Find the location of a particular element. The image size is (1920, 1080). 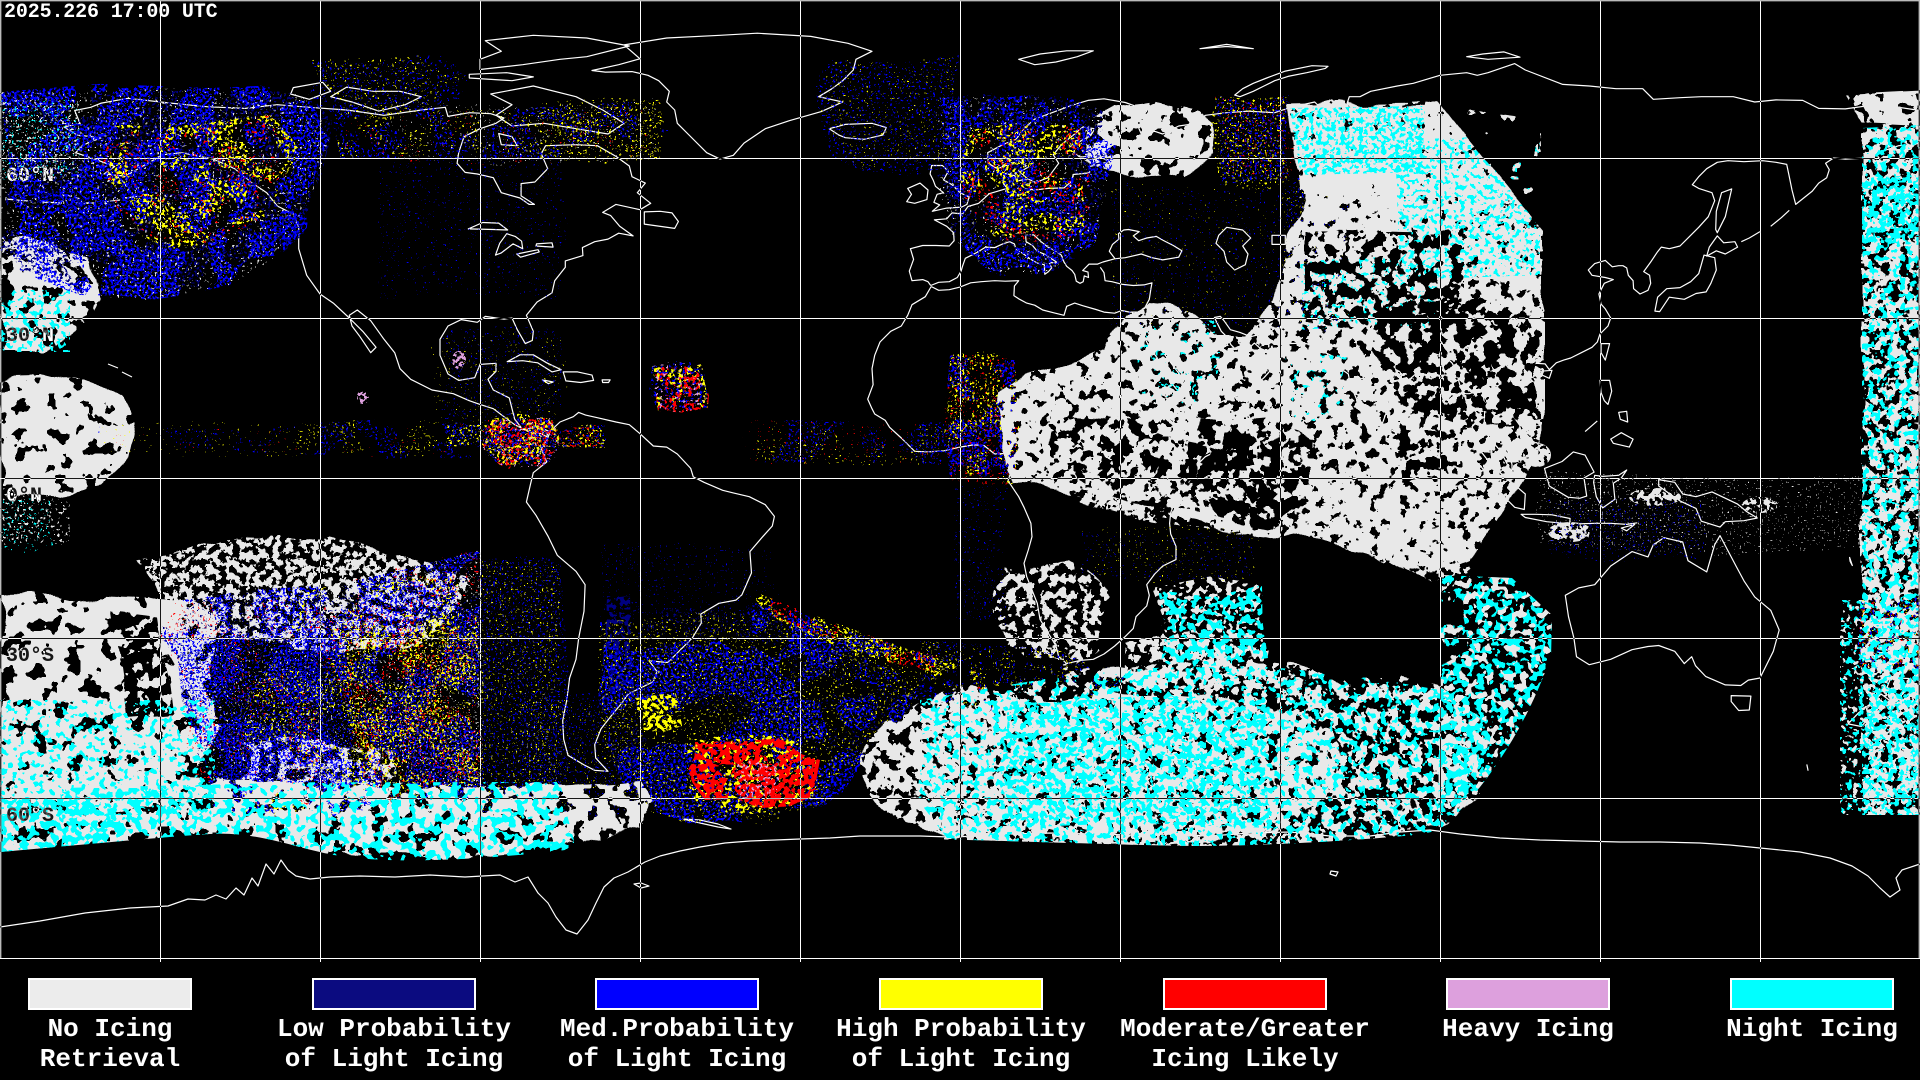

svg-text: 60°S is located at coordinates (30, 816).